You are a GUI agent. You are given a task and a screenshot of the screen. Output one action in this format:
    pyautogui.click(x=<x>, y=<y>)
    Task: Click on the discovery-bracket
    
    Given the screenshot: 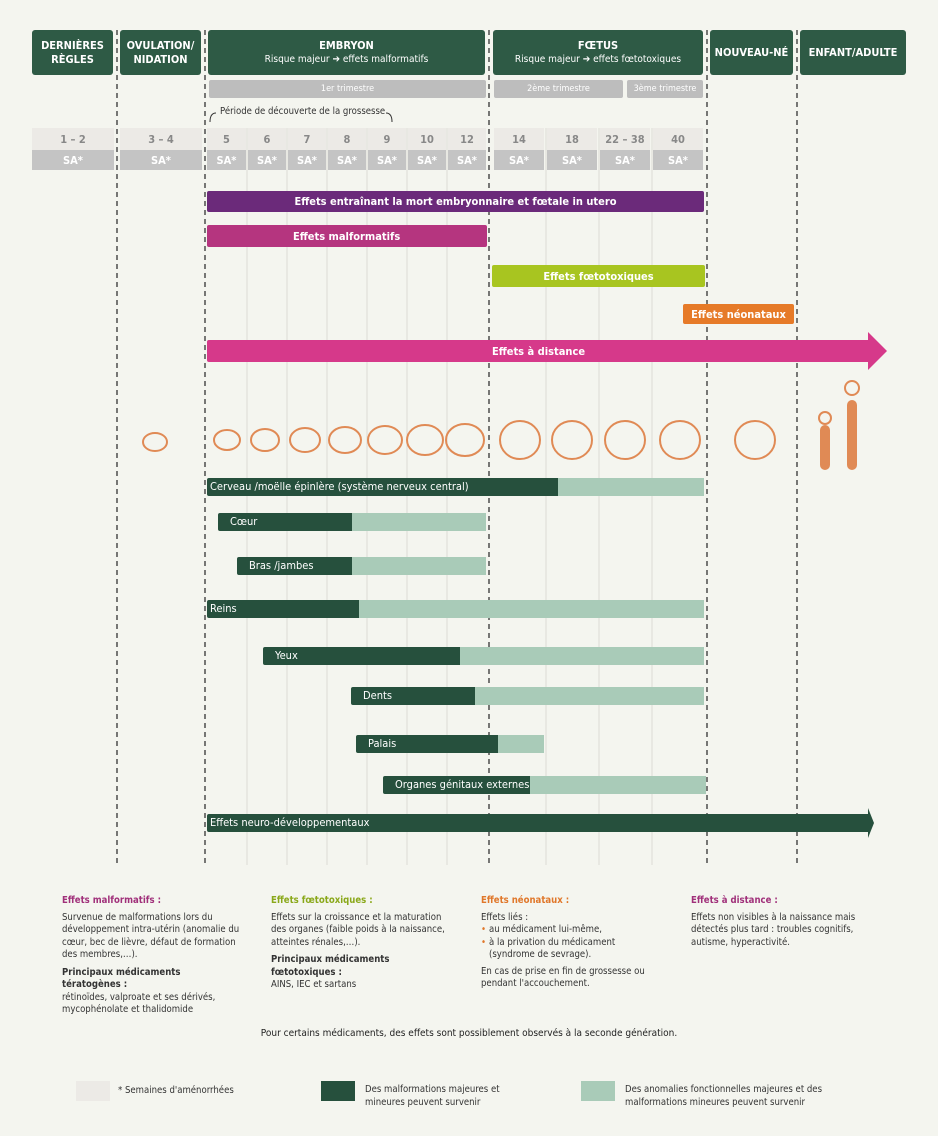 What is the action you would take?
    pyautogui.click(x=301, y=117)
    